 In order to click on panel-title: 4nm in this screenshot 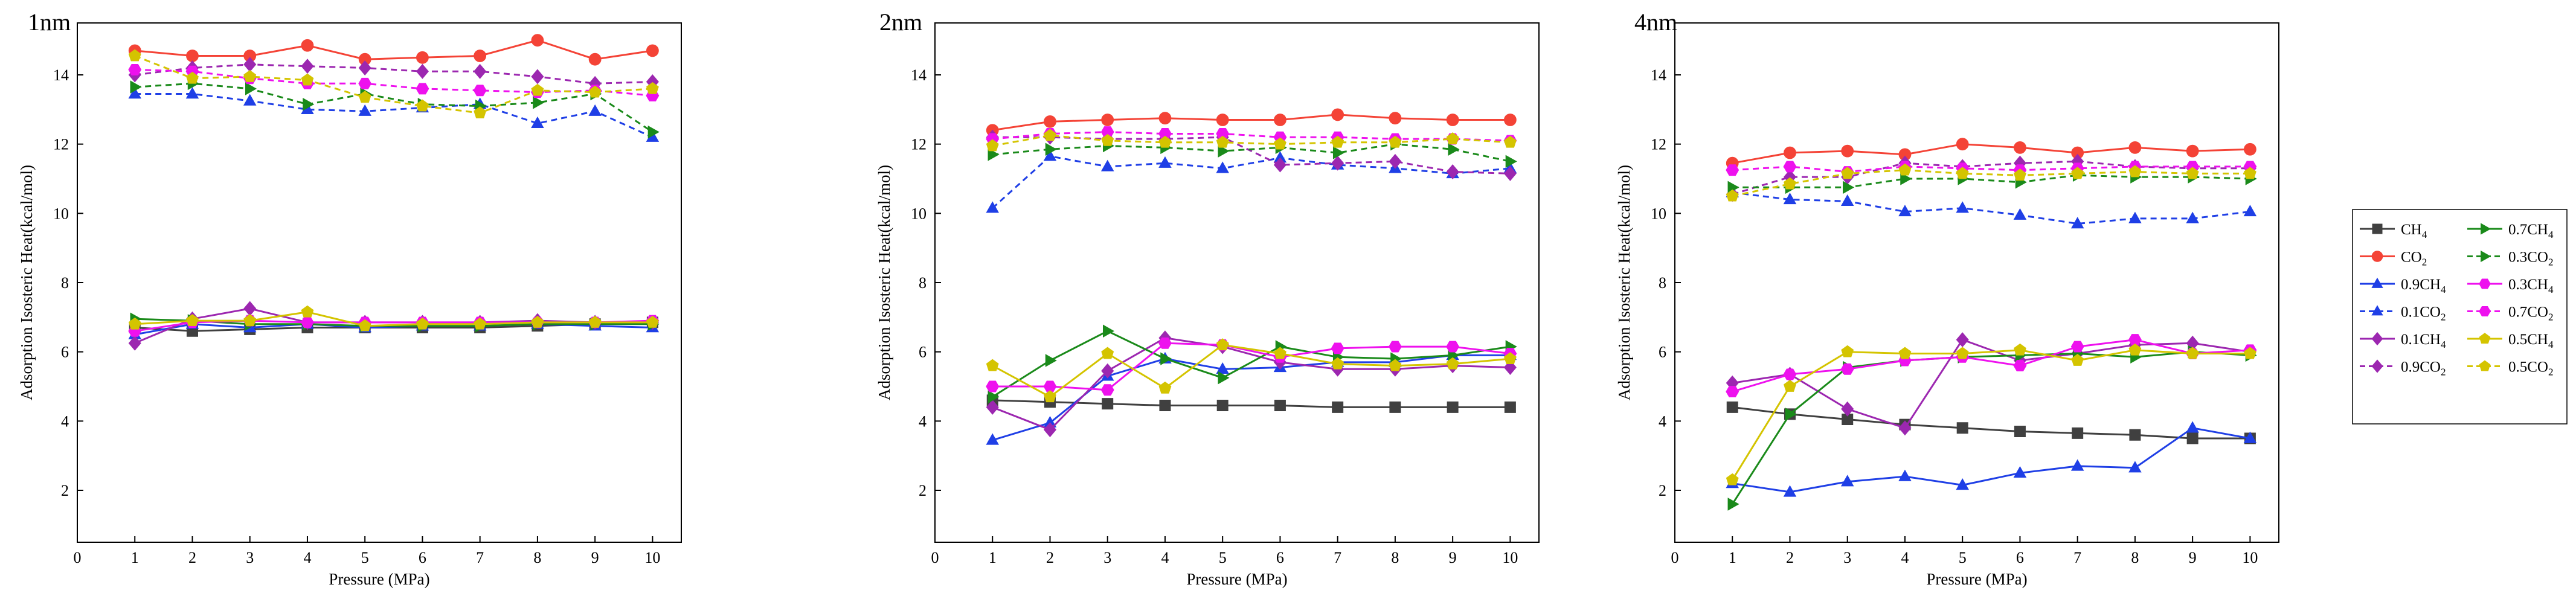, I will do `click(1655, 22)`.